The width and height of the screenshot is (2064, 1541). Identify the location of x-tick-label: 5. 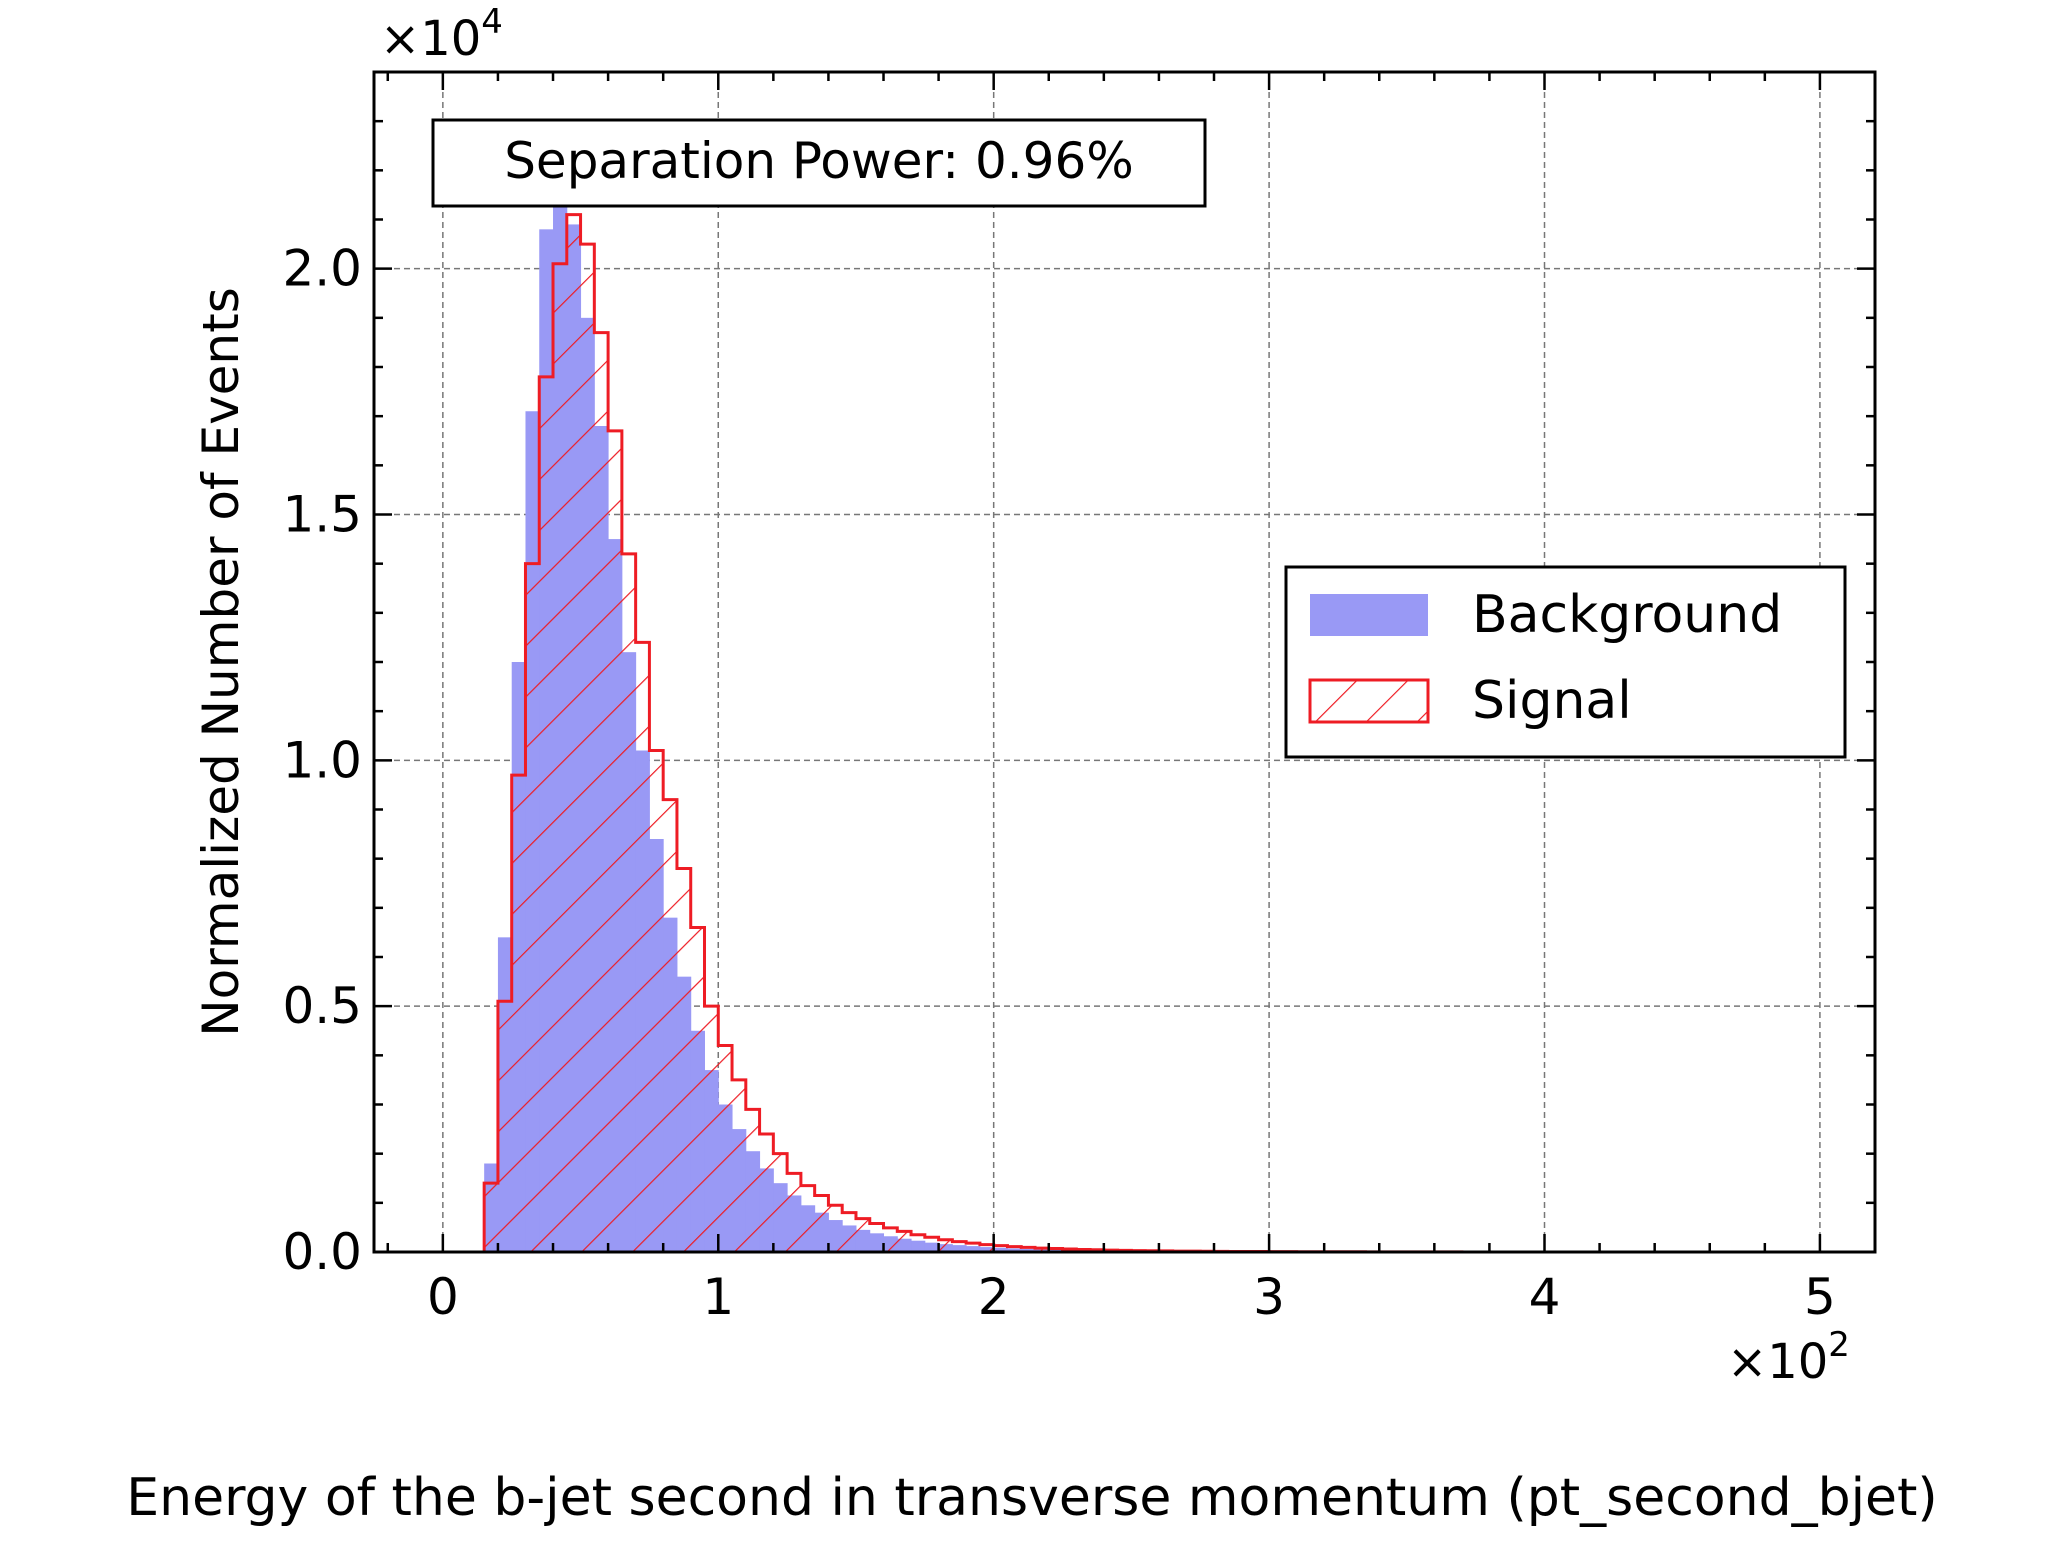
(1820, 1297).